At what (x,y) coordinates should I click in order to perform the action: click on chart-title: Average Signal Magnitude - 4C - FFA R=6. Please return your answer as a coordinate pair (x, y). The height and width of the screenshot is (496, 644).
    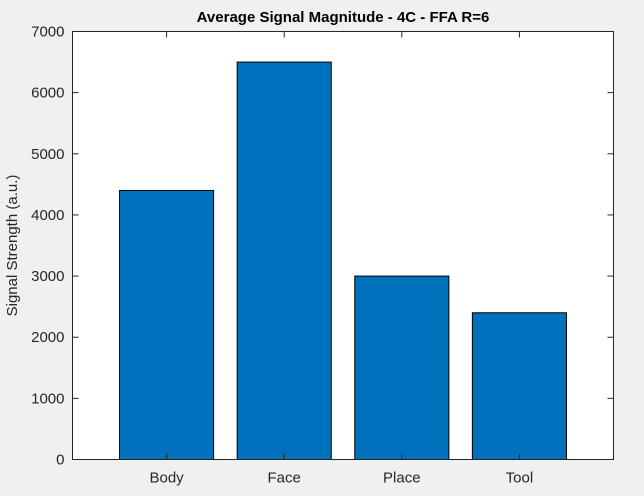
    Looking at the image, I should click on (343, 17).